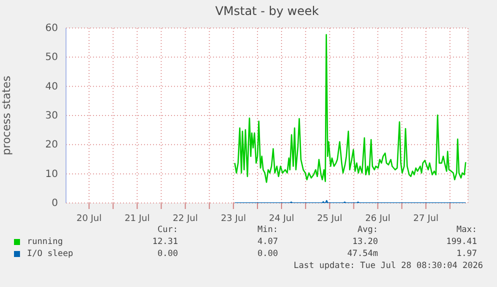  Describe the element at coordinates (377, 219) in the screenshot. I see `x-tick-label: 26 Jul` at that location.